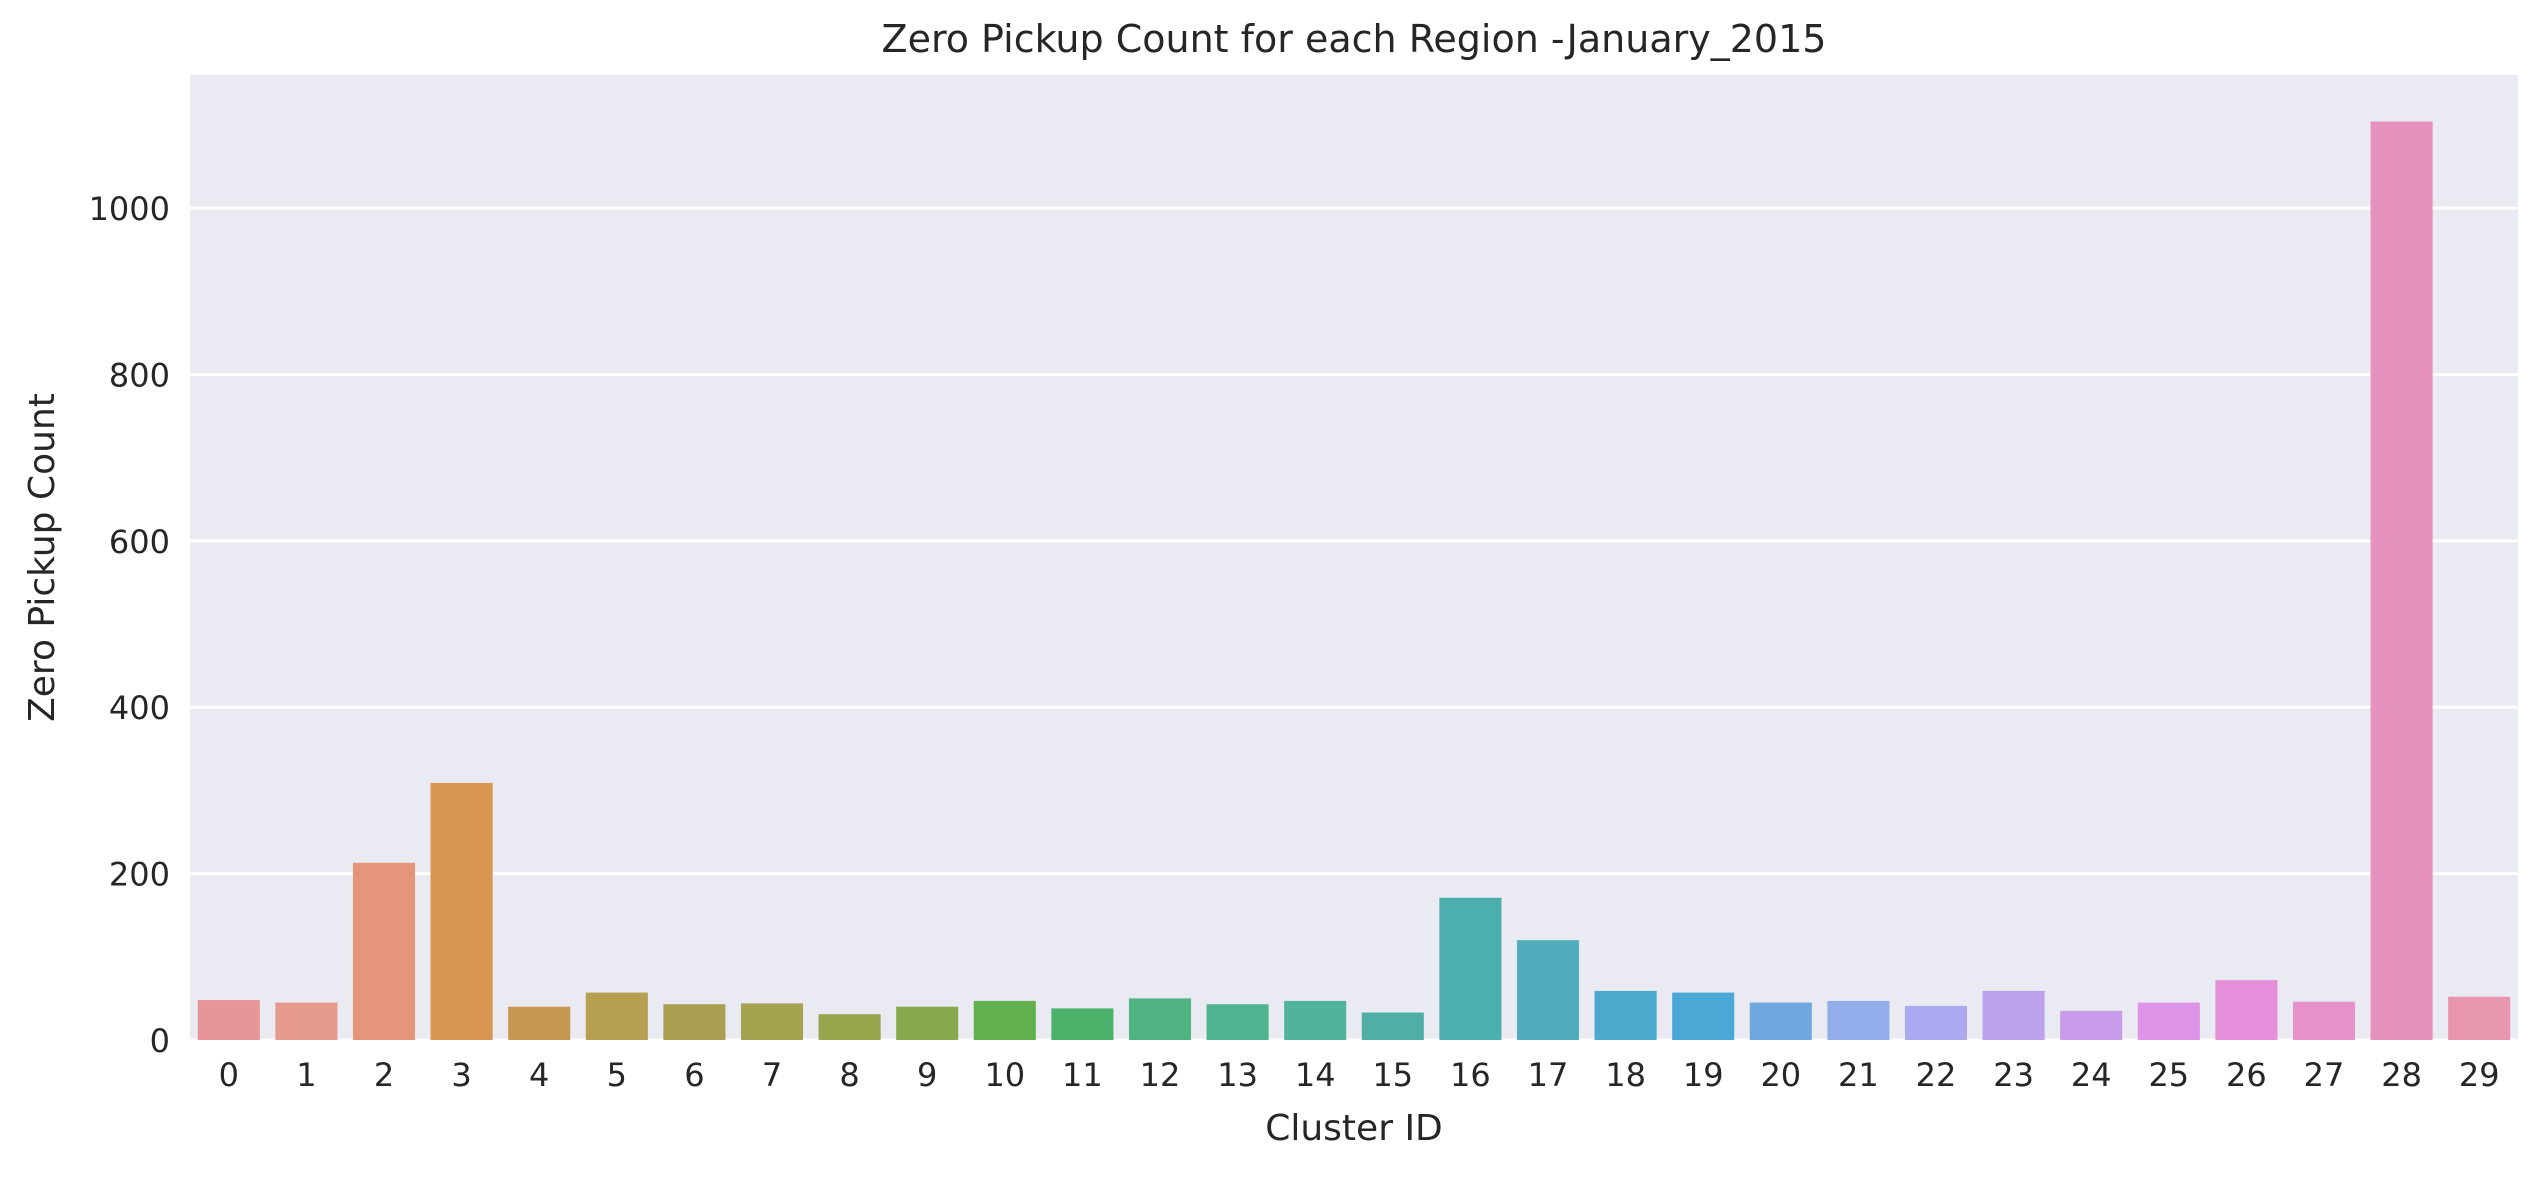 The height and width of the screenshot is (1178, 2539). What do you see at coordinates (139, 542) in the screenshot?
I see `y-tick-label: 600` at bounding box center [139, 542].